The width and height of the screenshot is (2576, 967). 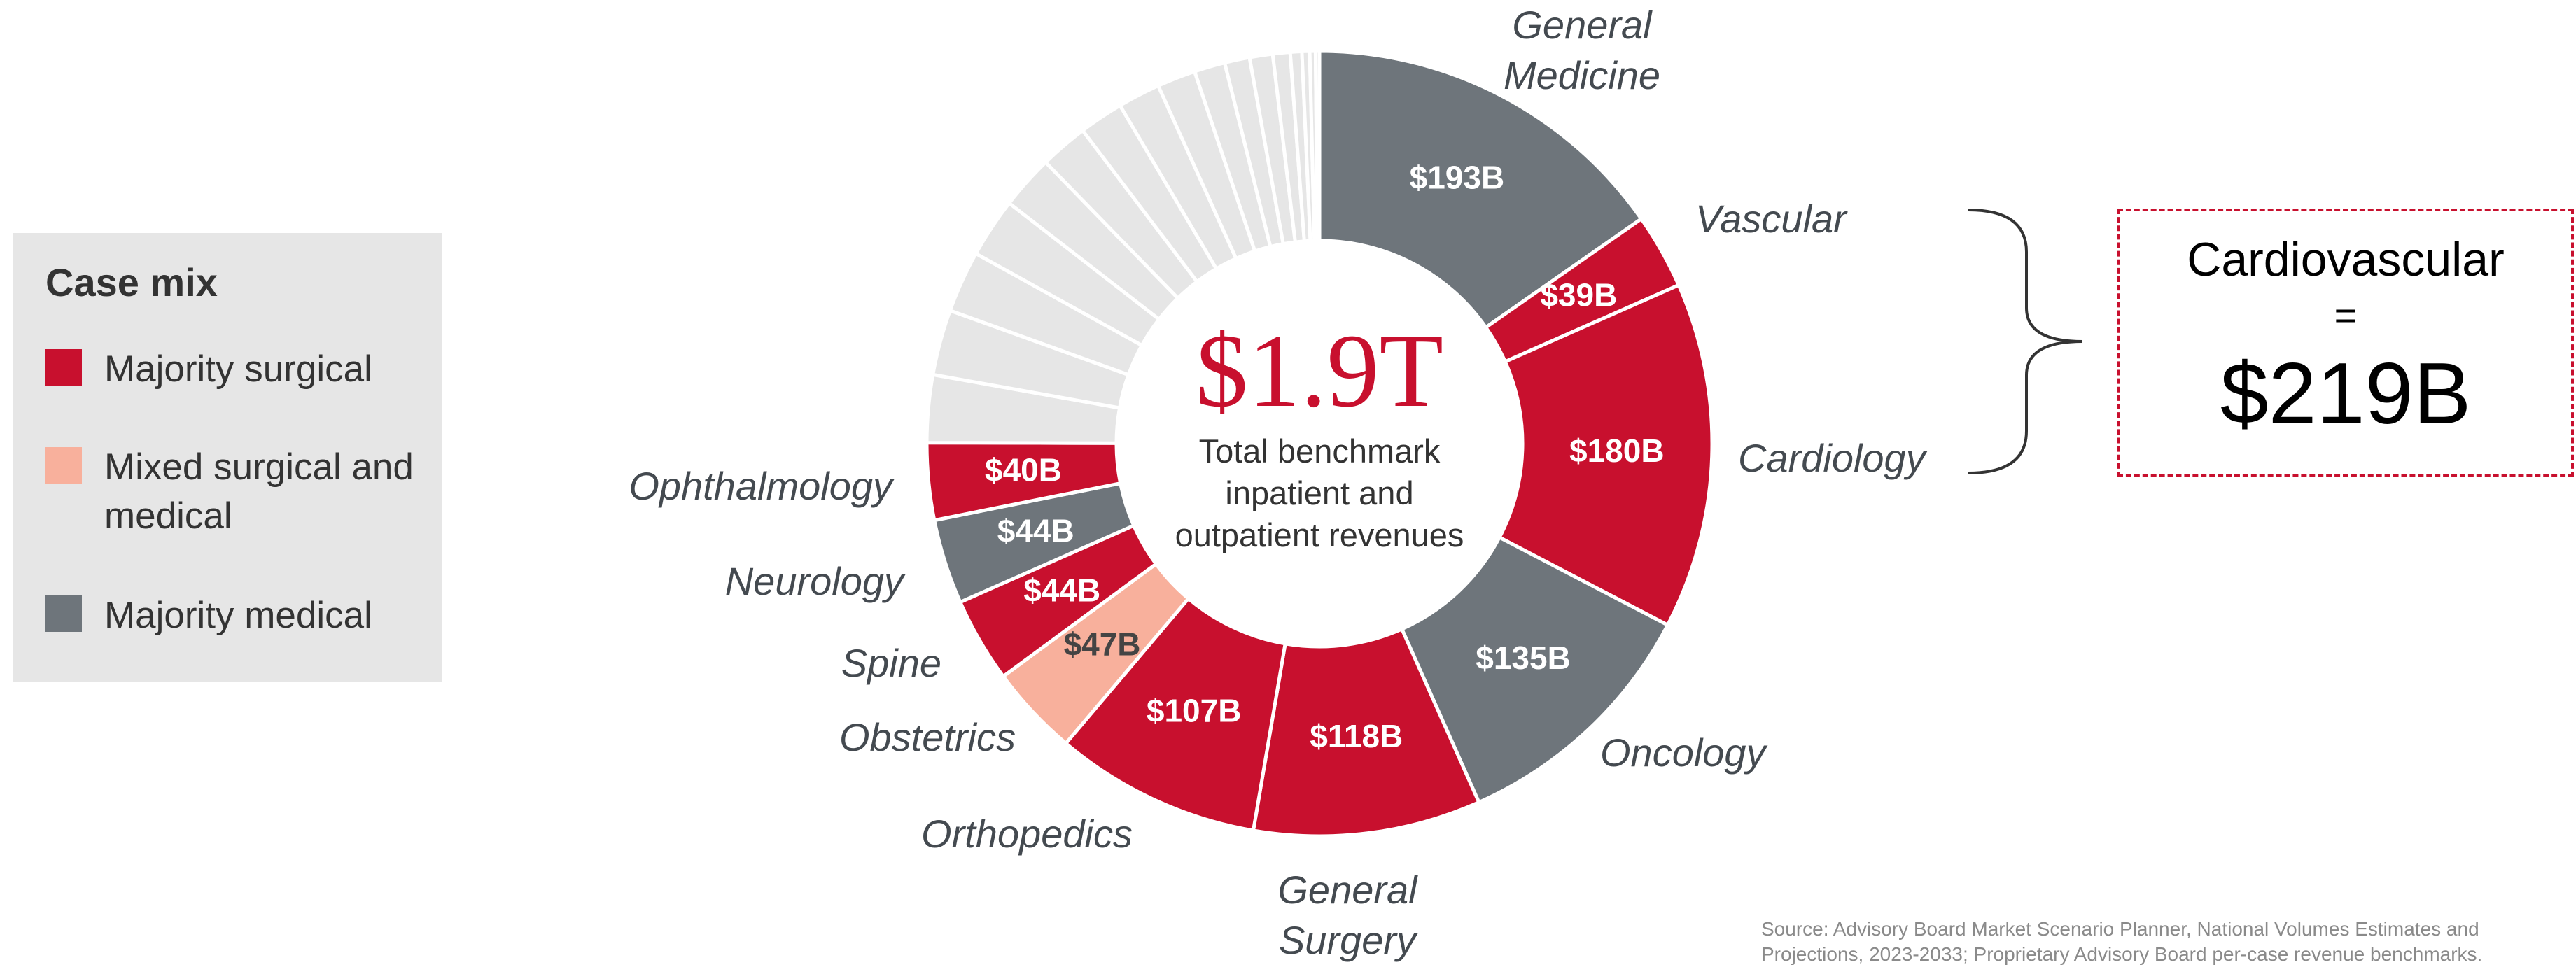 What do you see at coordinates (259, 491) in the screenshot?
I see `legend-label: Mixed surgical and medical` at bounding box center [259, 491].